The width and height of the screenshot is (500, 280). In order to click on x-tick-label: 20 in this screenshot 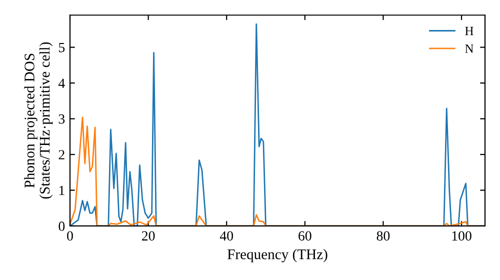, I will do `click(148, 236)`.